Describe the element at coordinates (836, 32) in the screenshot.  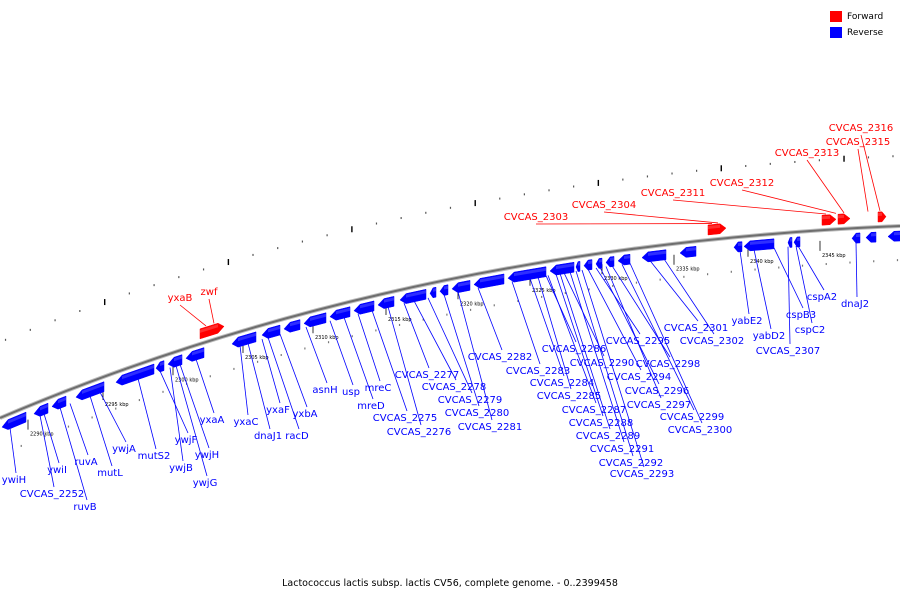
I see `reverse-swatch-icon` at that location.